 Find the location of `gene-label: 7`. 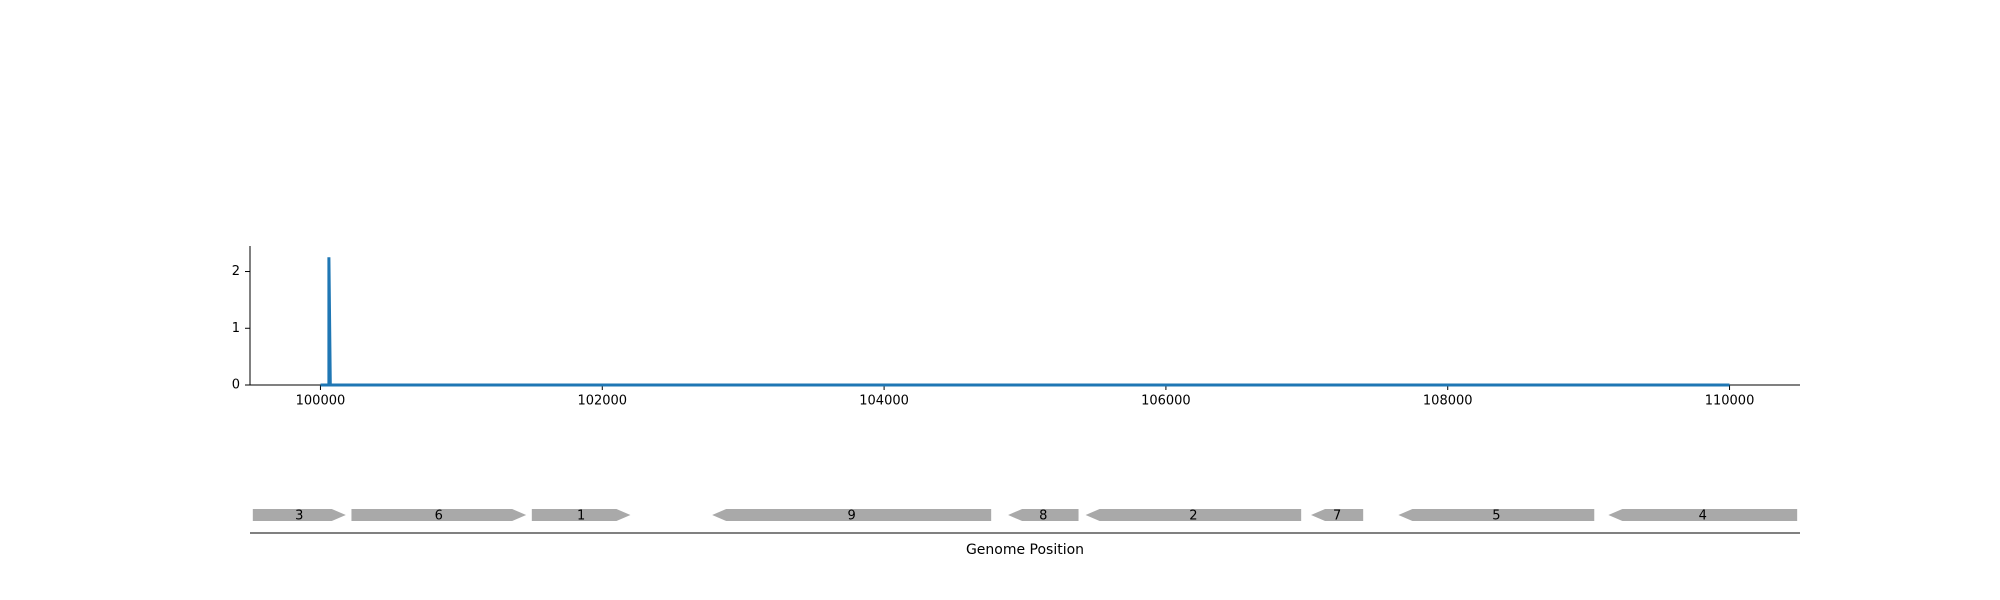

gene-label: 7 is located at coordinates (1337, 516).